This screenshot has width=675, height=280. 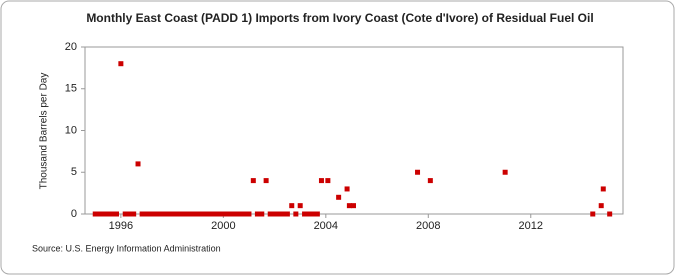 What do you see at coordinates (71, 130) in the screenshot?
I see `y-tick-label: 10` at bounding box center [71, 130].